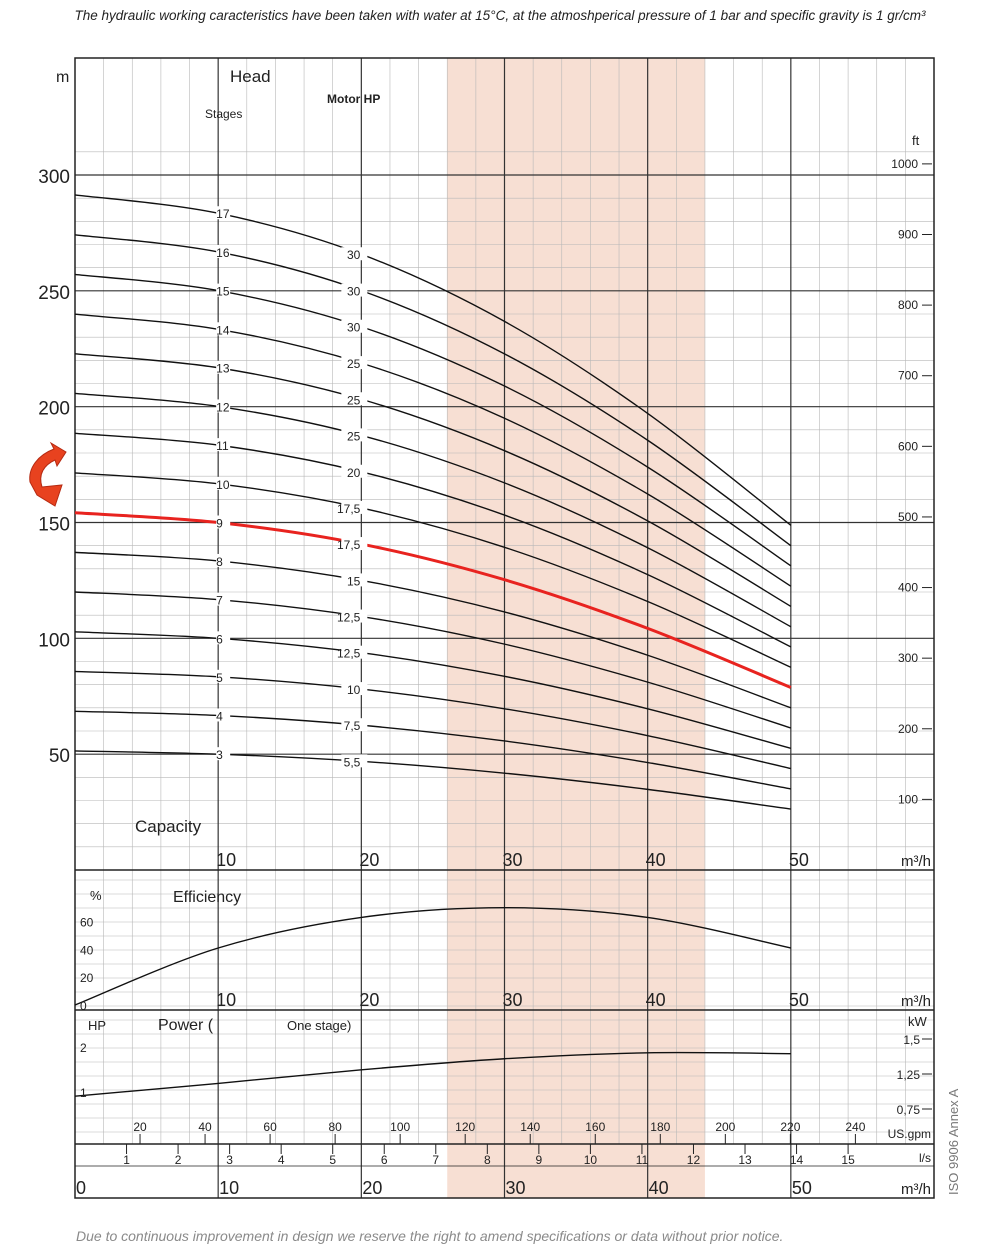  Describe the element at coordinates (909, 1134) in the screenshot. I see `gpm-unit: US.gpm` at that location.